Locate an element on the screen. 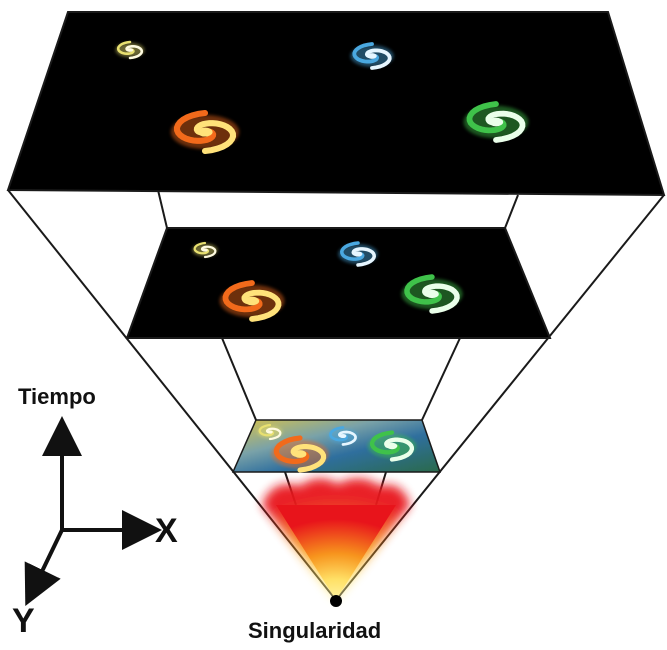  x-axis-label: X is located at coordinates (166, 531).